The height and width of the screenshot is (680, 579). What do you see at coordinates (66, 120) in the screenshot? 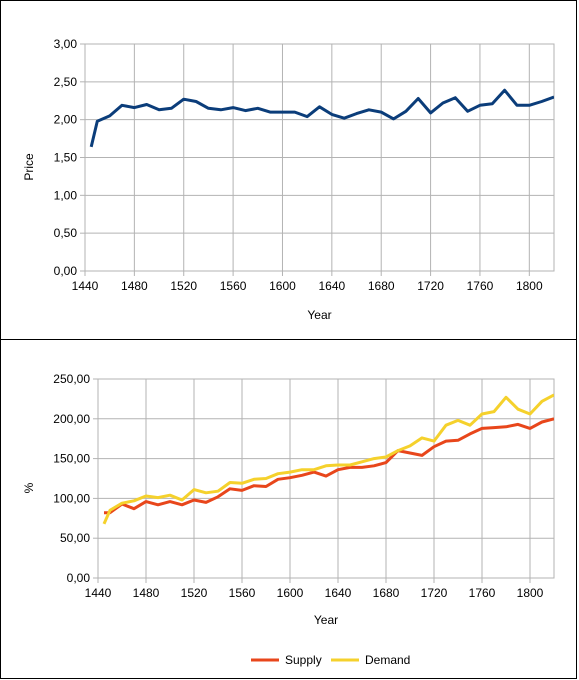
I see `y-tick-label: 2,00` at bounding box center [66, 120].